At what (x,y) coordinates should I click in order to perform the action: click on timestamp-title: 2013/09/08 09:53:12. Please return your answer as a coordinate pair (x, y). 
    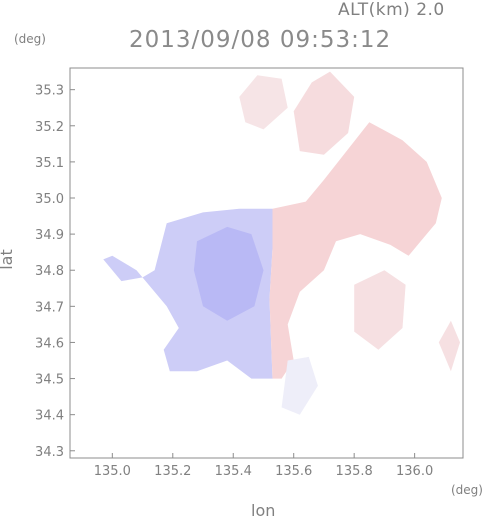
    Looking at the image, I should click on (260, 40).